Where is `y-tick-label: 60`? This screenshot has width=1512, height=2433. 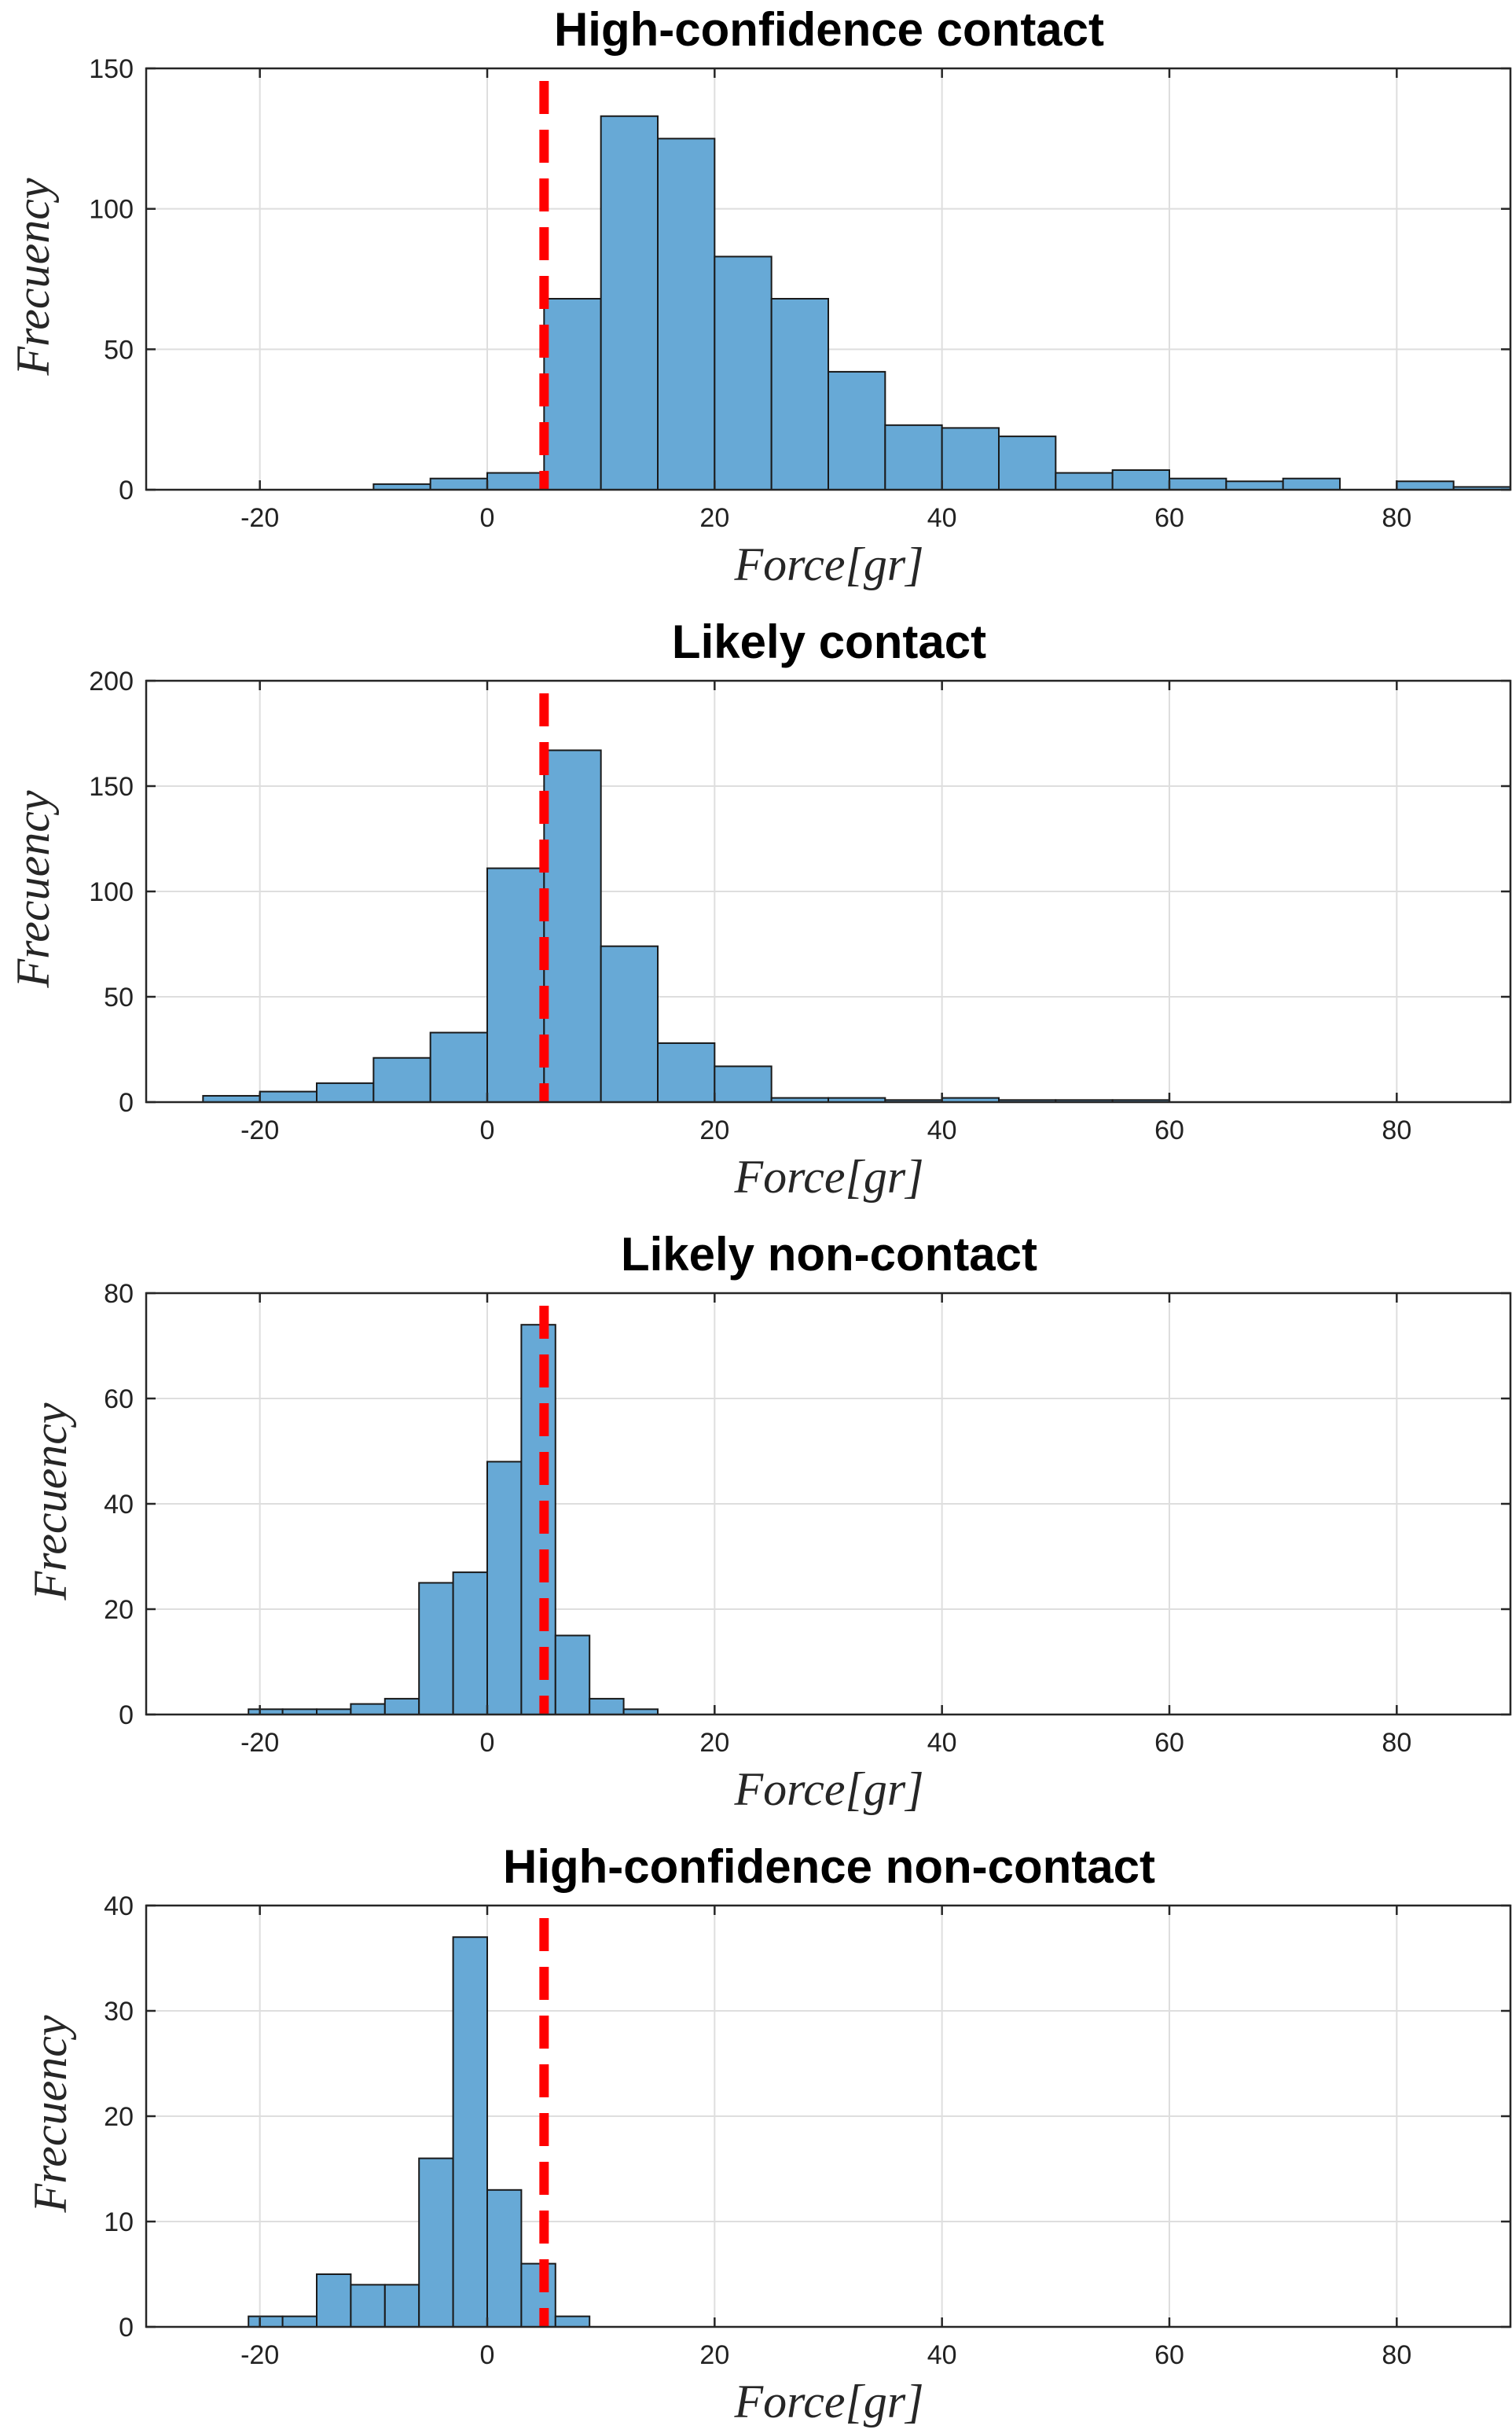 y-tick-label: 60 is located at coordinates (119, 1399).